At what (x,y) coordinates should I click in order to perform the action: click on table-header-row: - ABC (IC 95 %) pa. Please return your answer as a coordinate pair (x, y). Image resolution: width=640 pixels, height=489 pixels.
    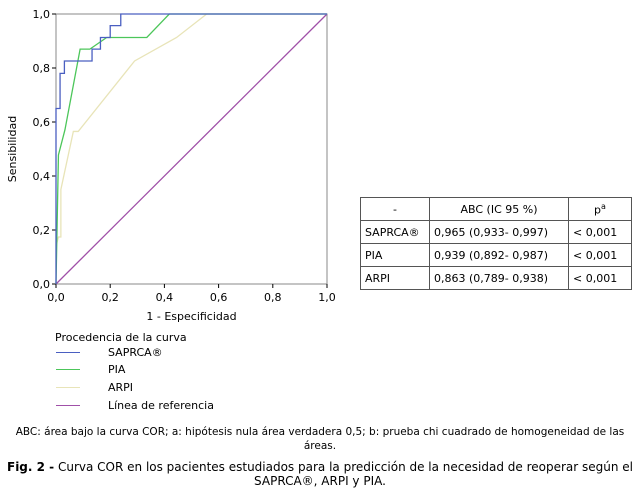
    Looking at the image, I should click on (496, 209).